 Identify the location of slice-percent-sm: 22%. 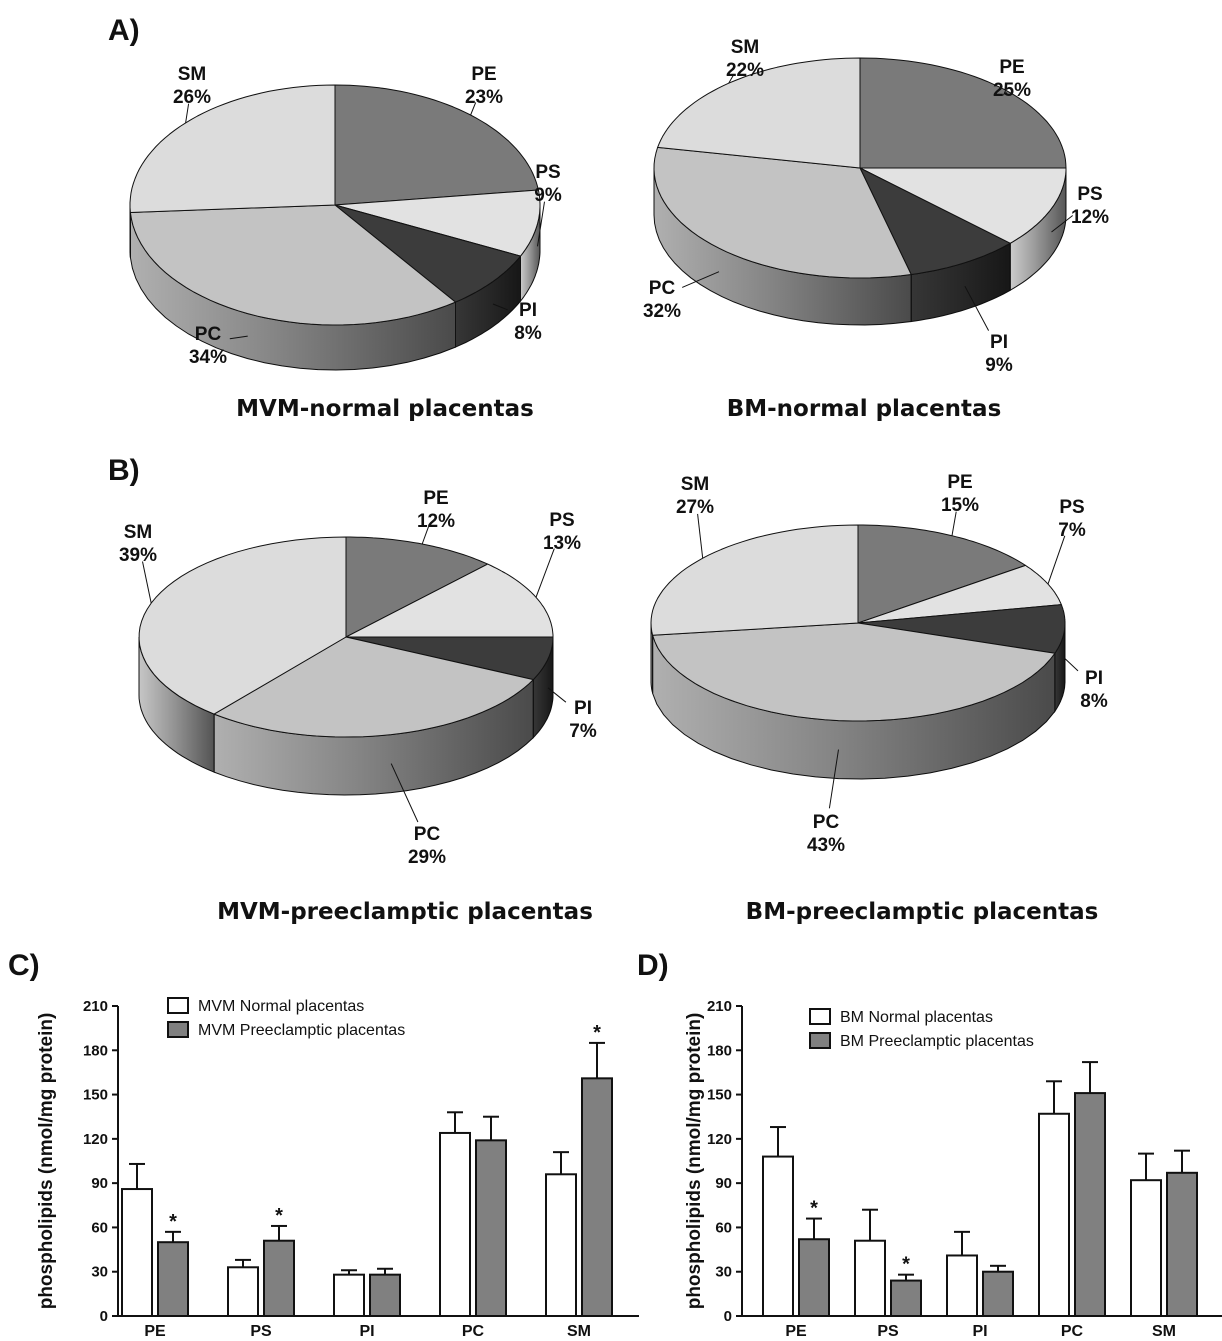
(745, 70).